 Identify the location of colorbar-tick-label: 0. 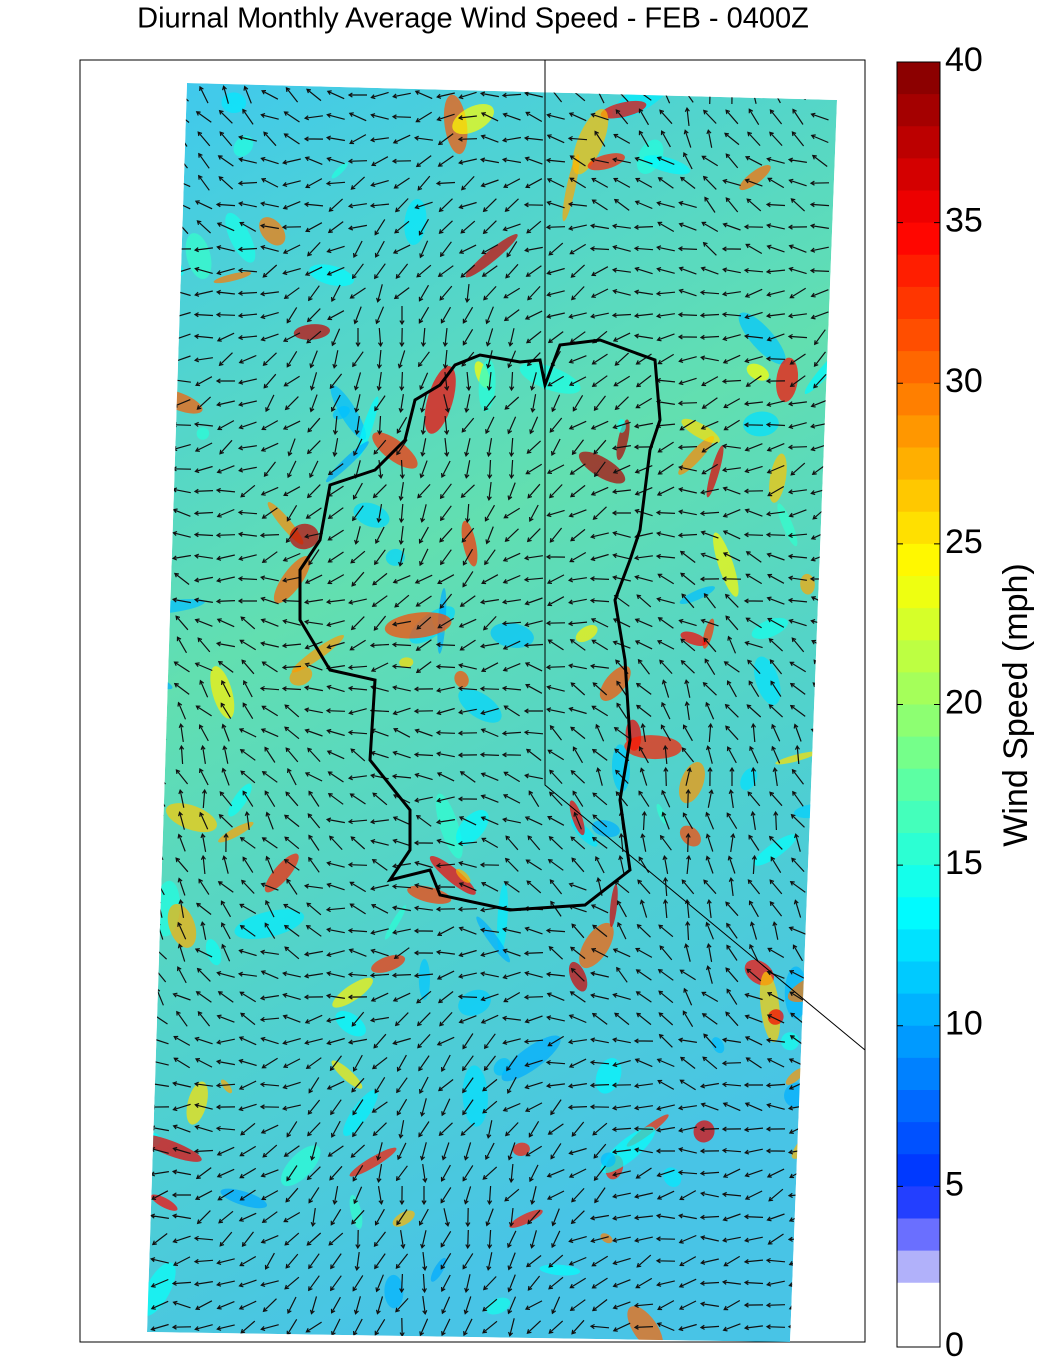
(954, 1344).